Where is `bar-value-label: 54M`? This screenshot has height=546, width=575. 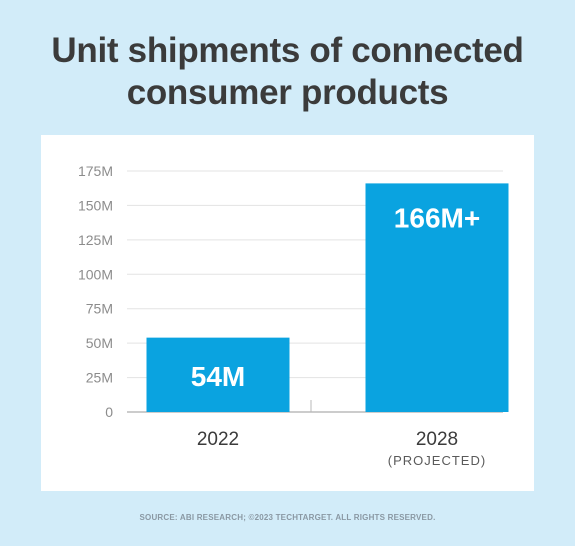 bar-value-label: 54M is located at coordinates (218, 376).